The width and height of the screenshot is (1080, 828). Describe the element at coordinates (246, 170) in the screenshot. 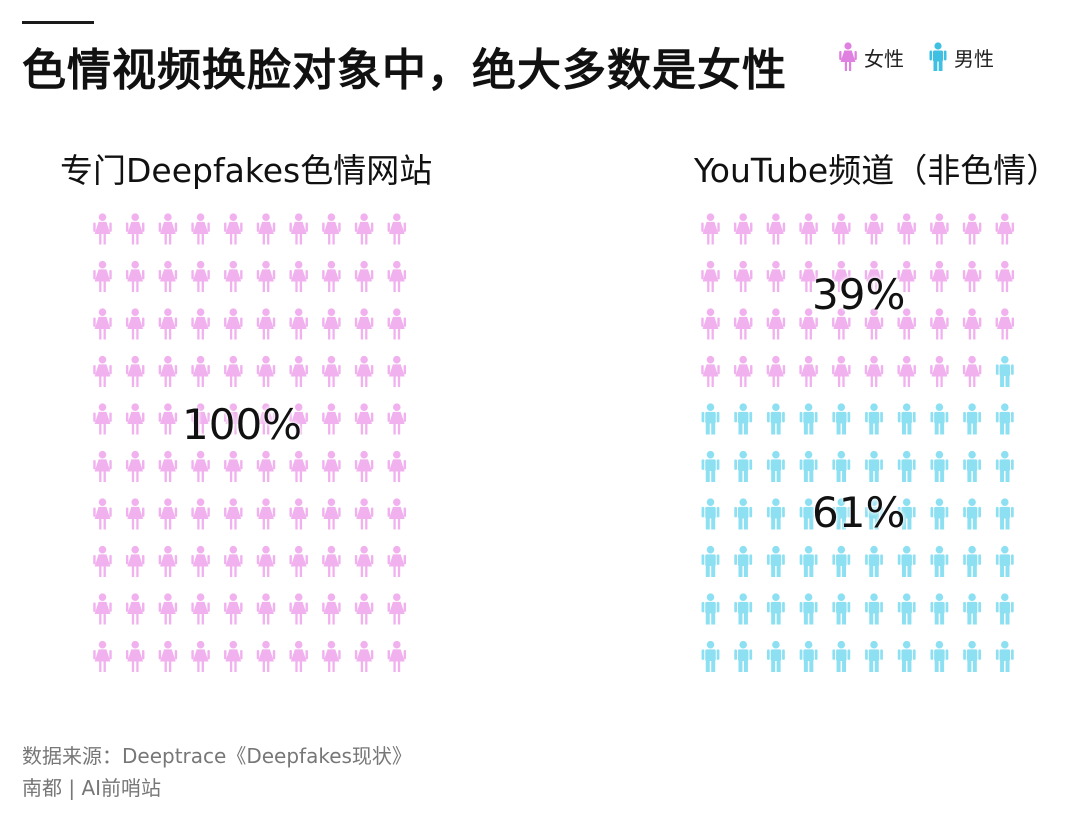

I see `left-panel-title: 专门Deepfakes色情网站` at that location.